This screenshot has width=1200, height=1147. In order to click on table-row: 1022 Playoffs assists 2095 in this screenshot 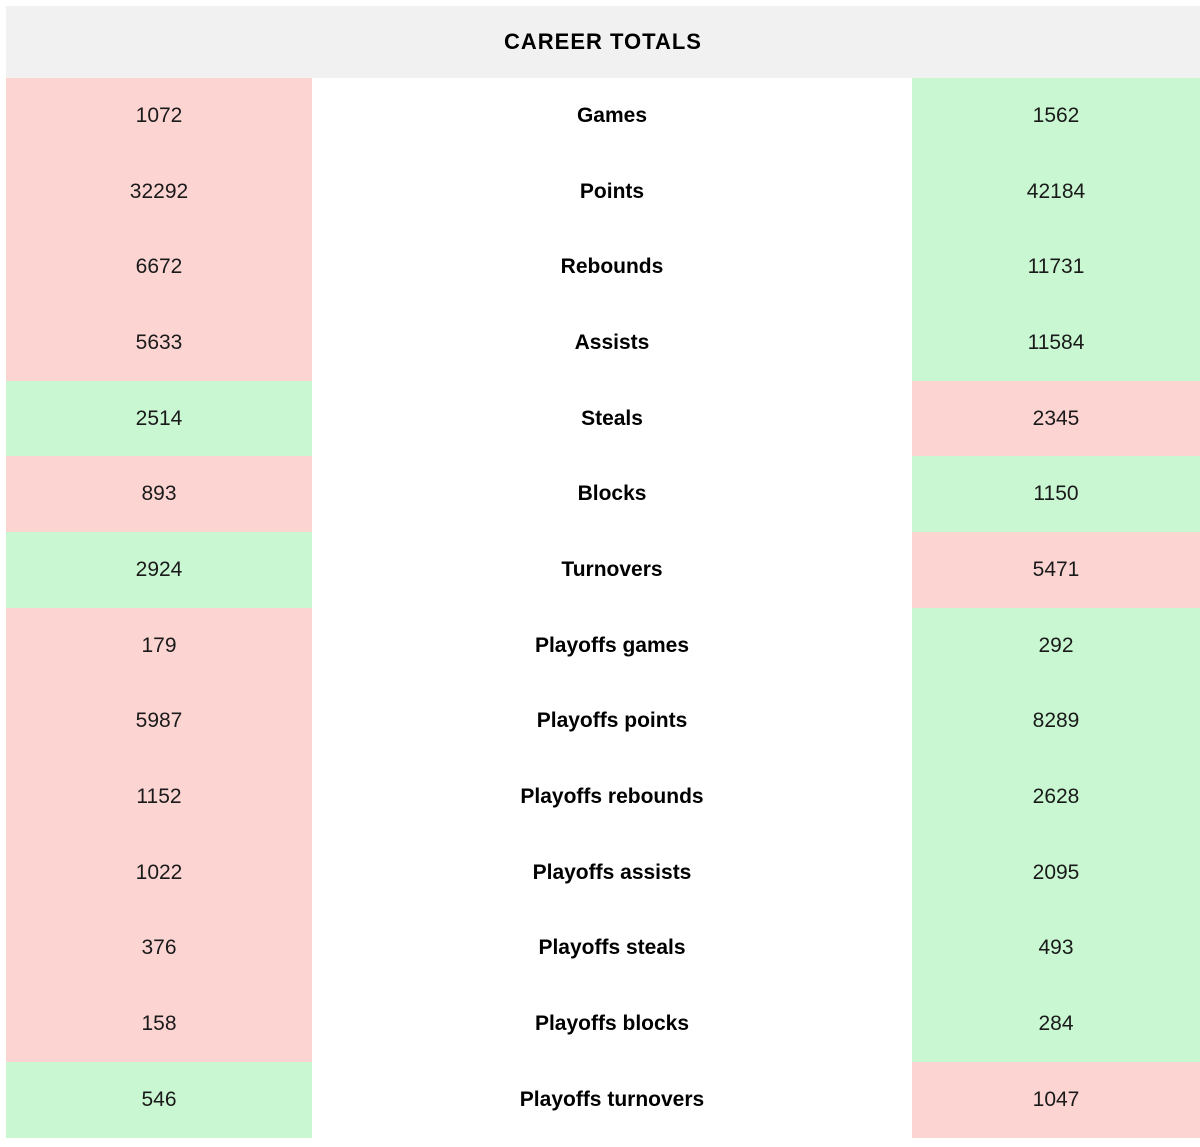, I will do `click(603, 872)`.